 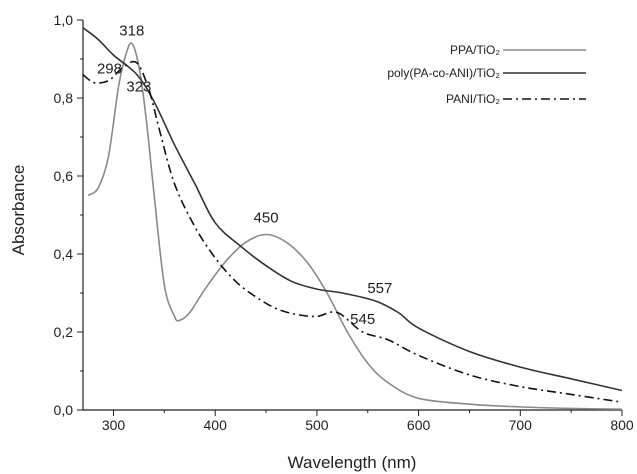 I want to click on annotation-323: 323, so click(x=138, y=87).